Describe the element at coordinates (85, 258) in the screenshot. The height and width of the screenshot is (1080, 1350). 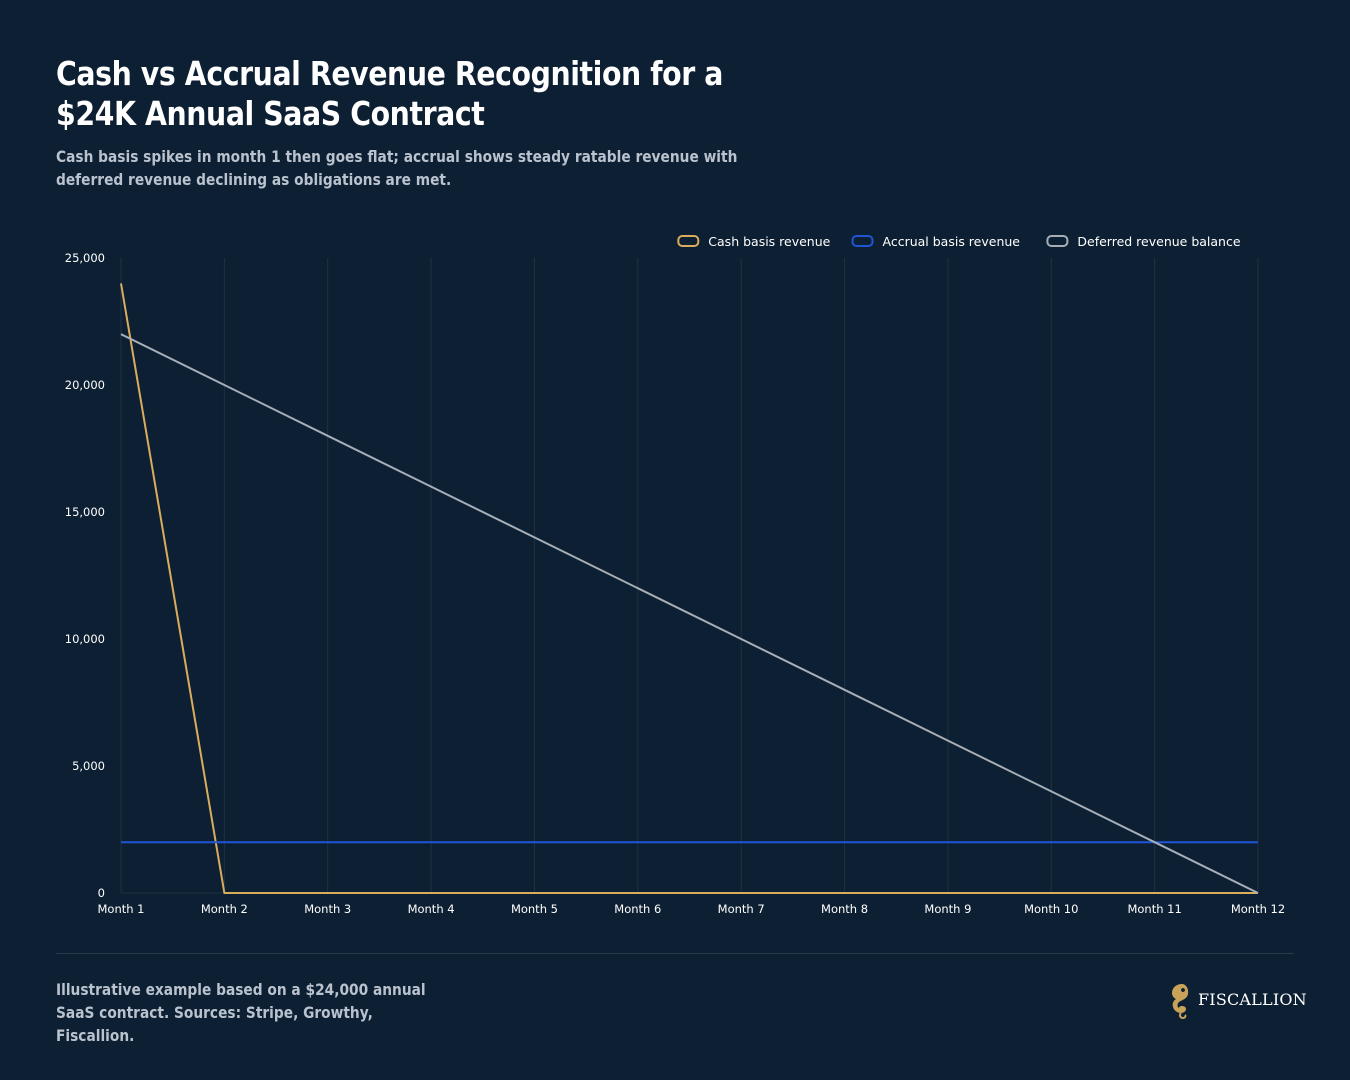
I see `y-tick-label: 25,000` at that location.